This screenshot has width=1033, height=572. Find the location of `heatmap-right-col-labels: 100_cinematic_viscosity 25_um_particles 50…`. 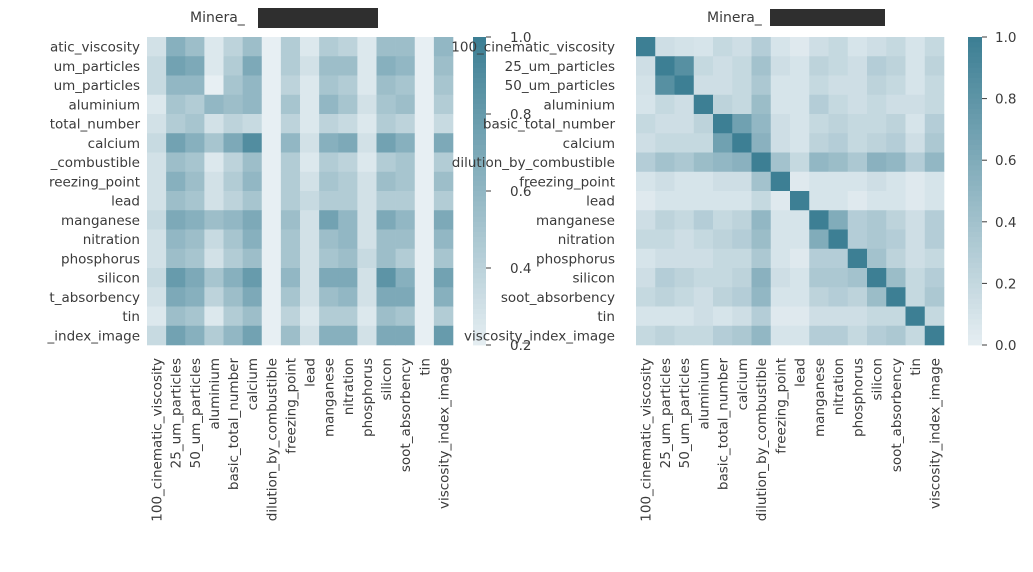

heatmap-right-col-labels: 100_cinematic_viscosity 25_um_particles 50… is located at coordinates (791, 440).